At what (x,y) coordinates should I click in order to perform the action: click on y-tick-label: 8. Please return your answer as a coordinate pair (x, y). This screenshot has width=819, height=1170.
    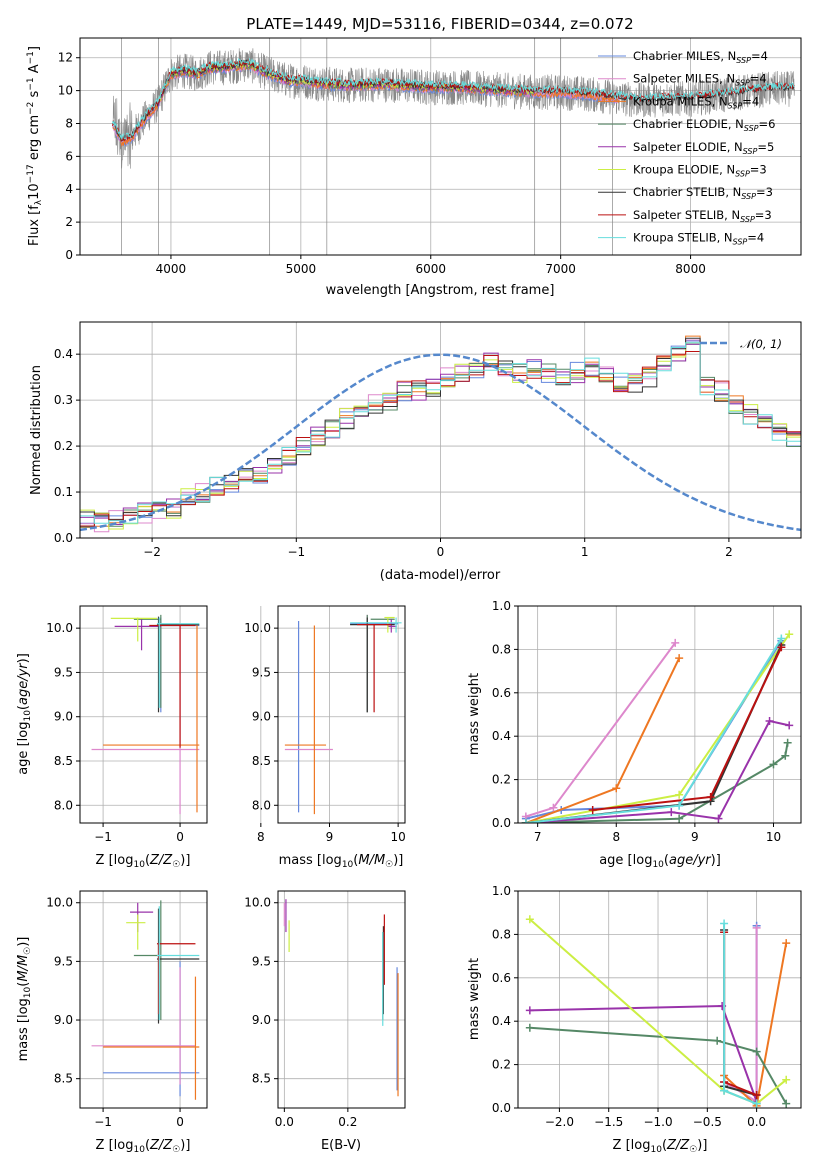
    Looking at the image, I should click on (69, 123).